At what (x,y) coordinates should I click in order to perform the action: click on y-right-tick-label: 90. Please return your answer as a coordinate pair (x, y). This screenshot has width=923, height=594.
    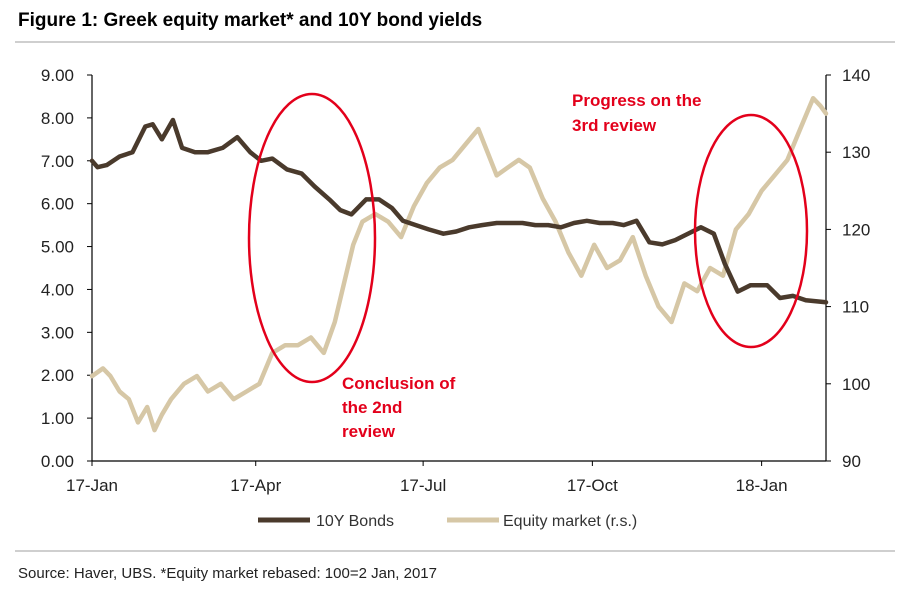
    Looking at the image, I should click on (851, 461).